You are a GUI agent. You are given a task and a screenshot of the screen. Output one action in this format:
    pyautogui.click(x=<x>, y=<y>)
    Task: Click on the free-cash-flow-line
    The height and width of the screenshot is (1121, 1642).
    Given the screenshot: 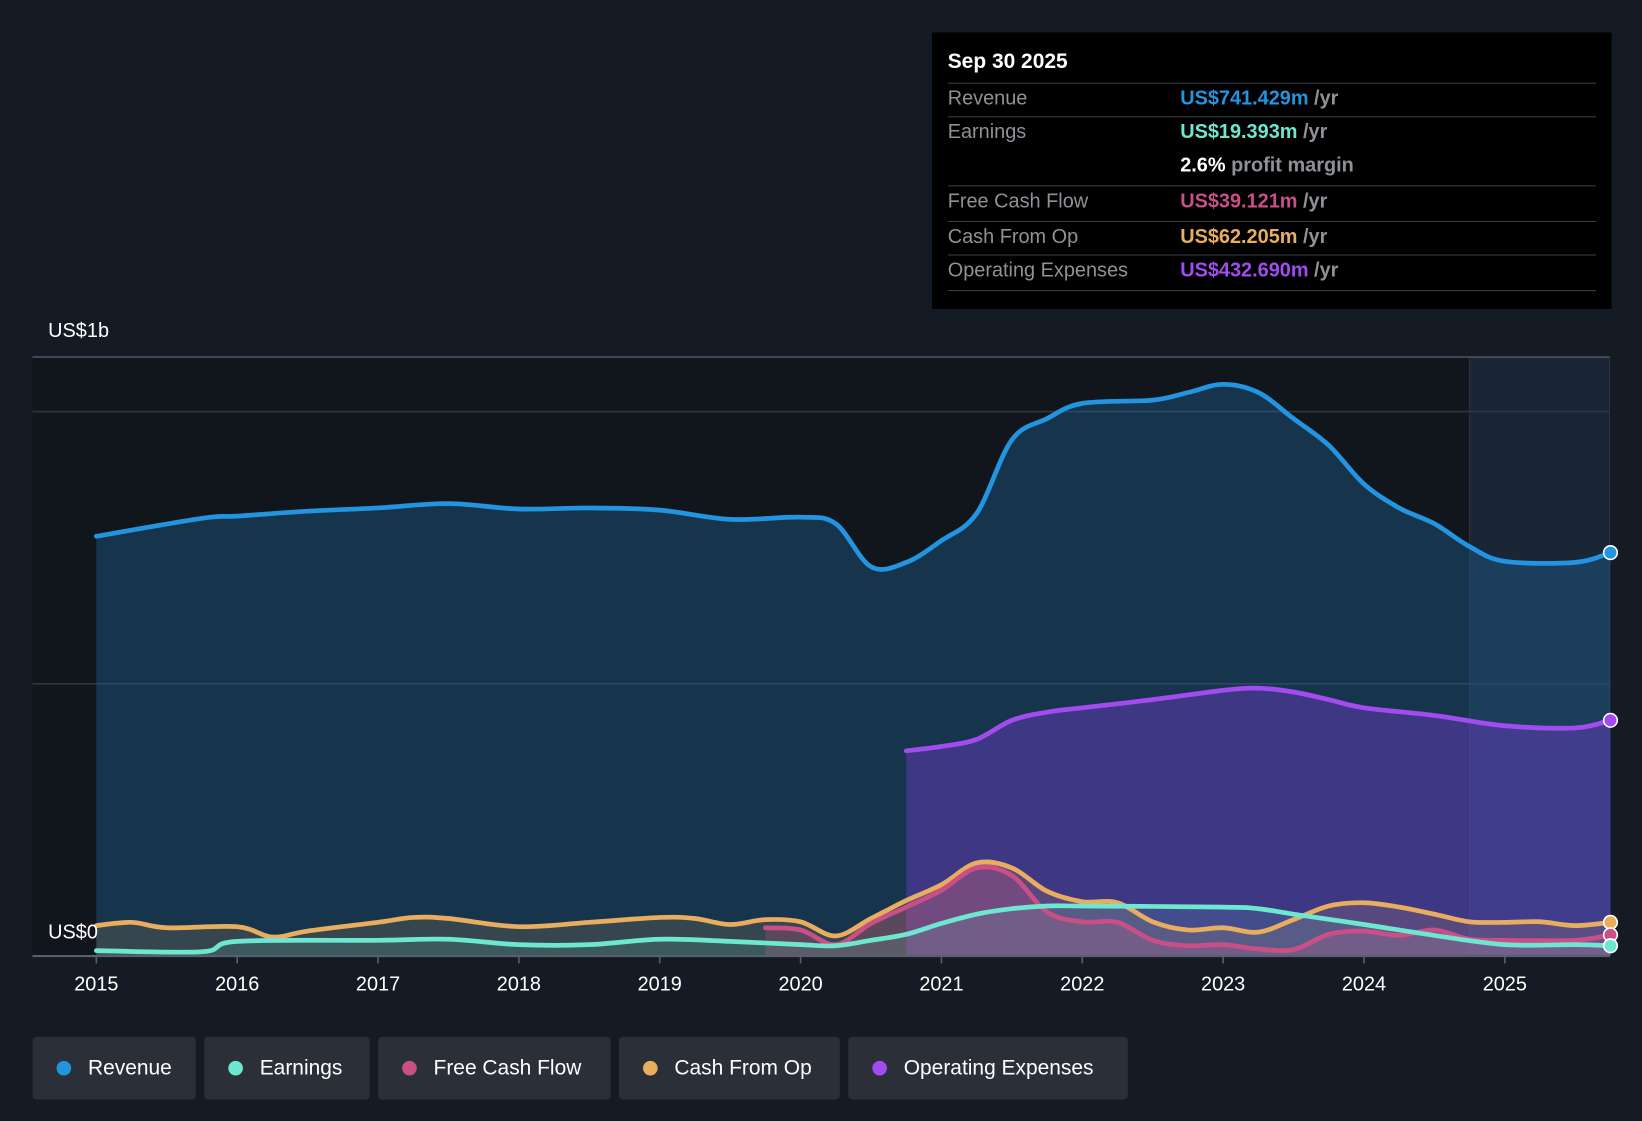 What is the action you would take?
    pyautogui.click(x=1188, y=909)
    